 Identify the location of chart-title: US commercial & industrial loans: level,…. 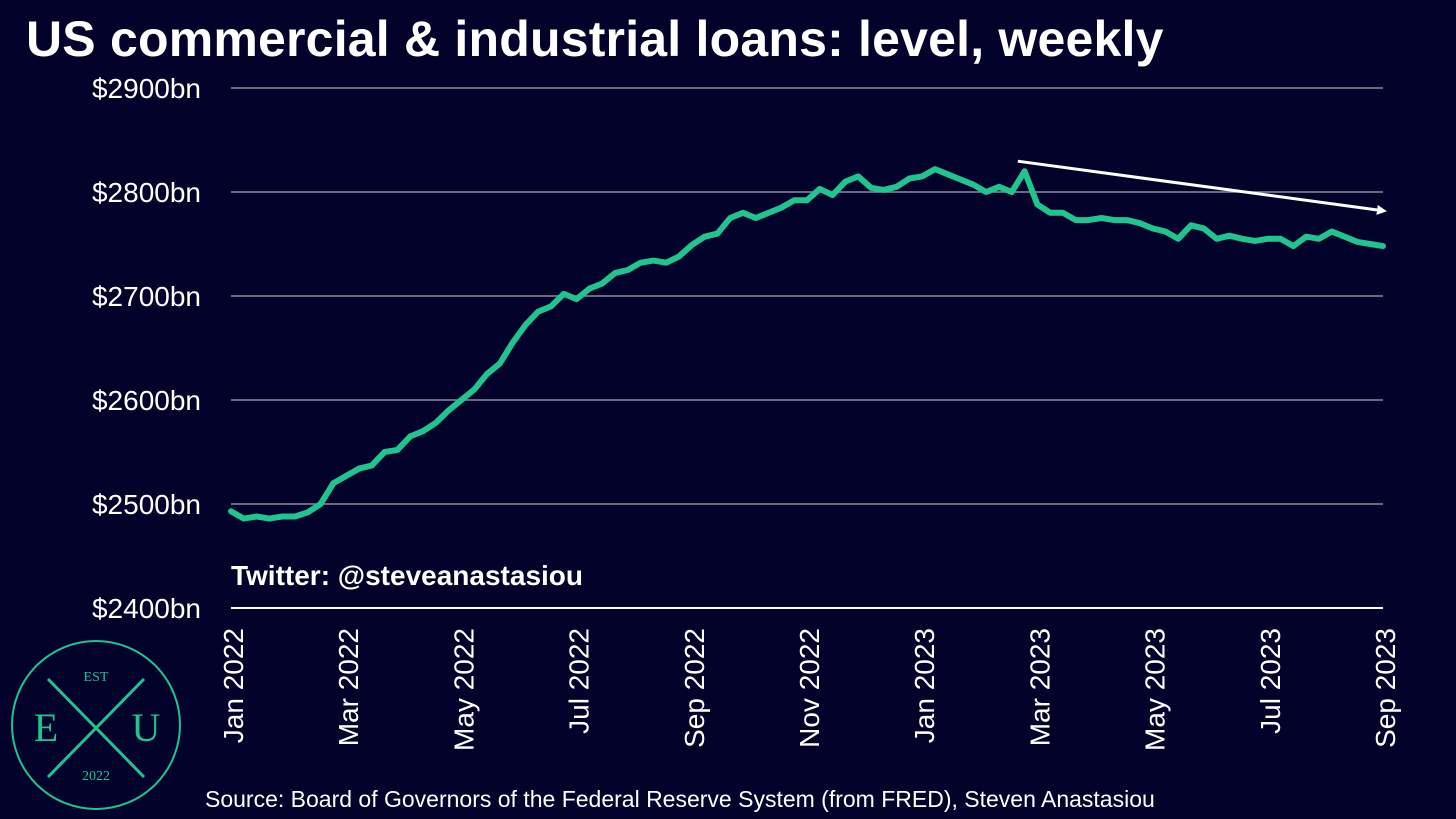
(595, 39).